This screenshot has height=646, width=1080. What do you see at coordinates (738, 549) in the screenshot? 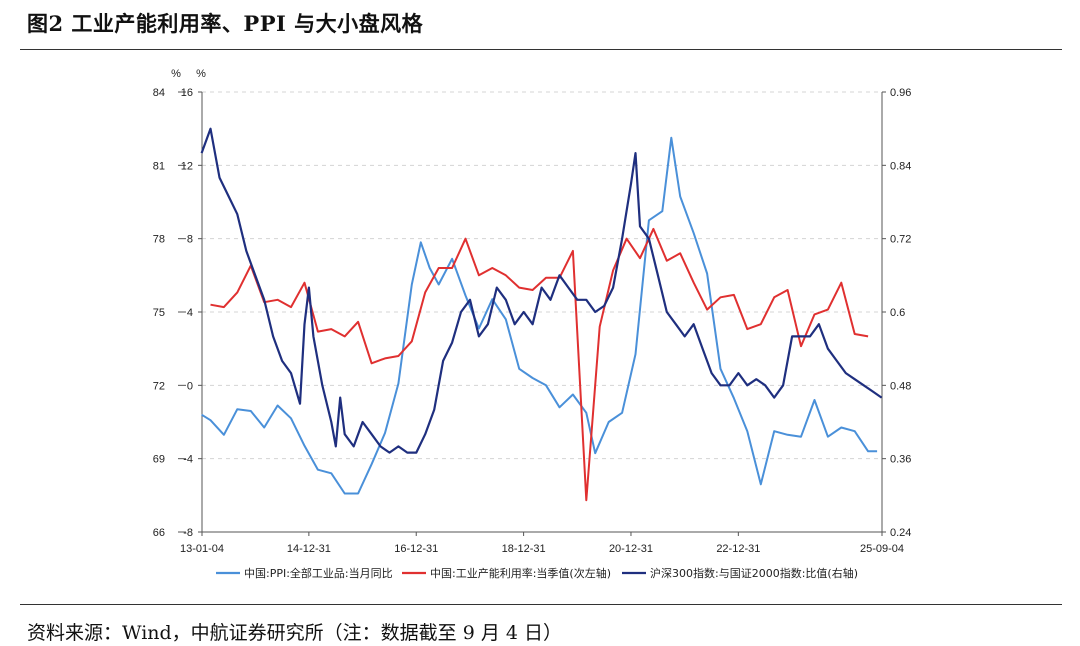
I see `x-tick-label: 22-12-31` at bounding box center [738, 549].